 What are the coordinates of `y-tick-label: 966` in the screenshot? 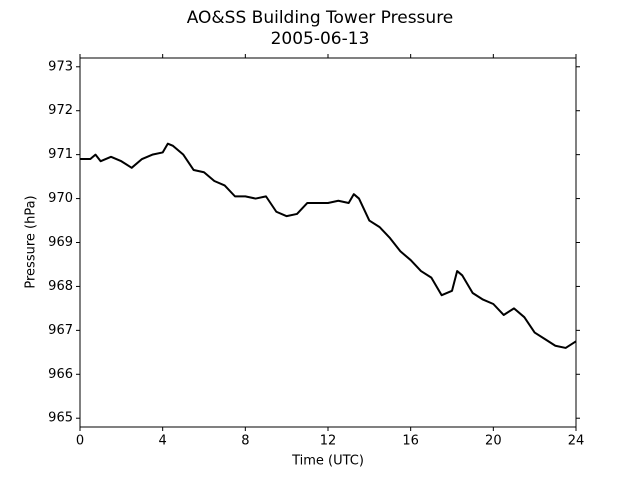 It's located at (60, 374).